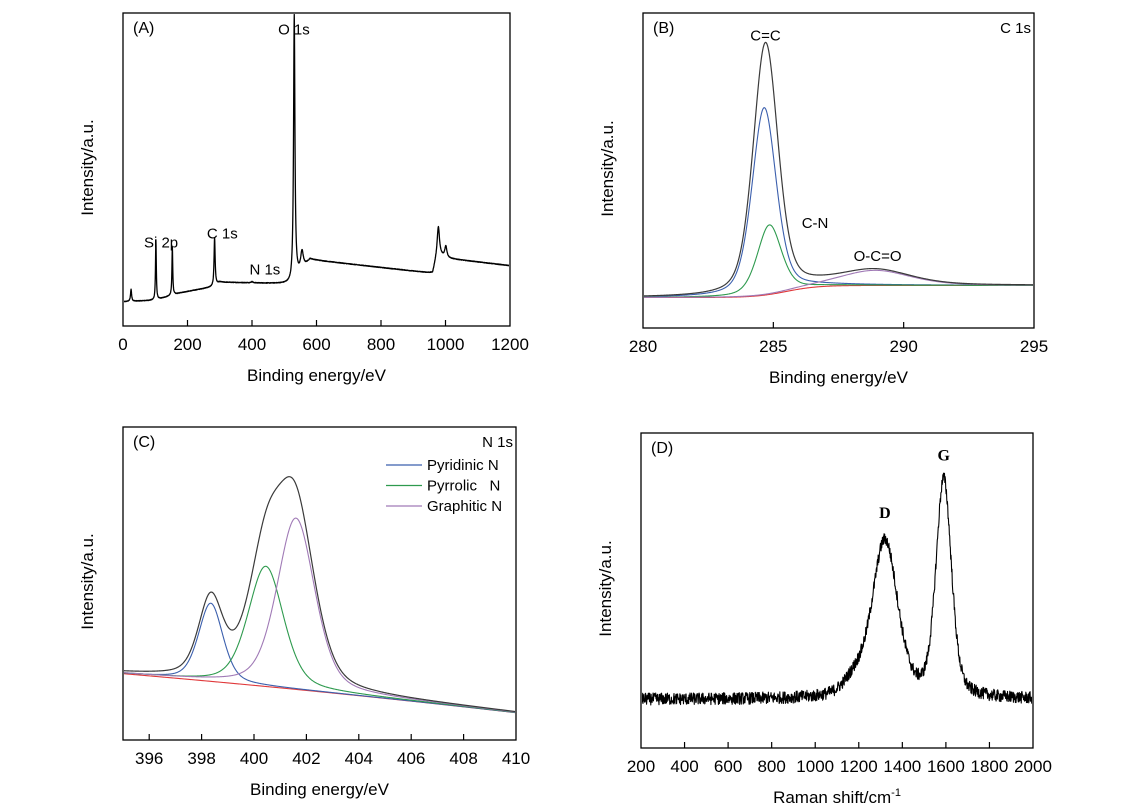  I want to click on x-tick-label: 402, so click(306, 758).